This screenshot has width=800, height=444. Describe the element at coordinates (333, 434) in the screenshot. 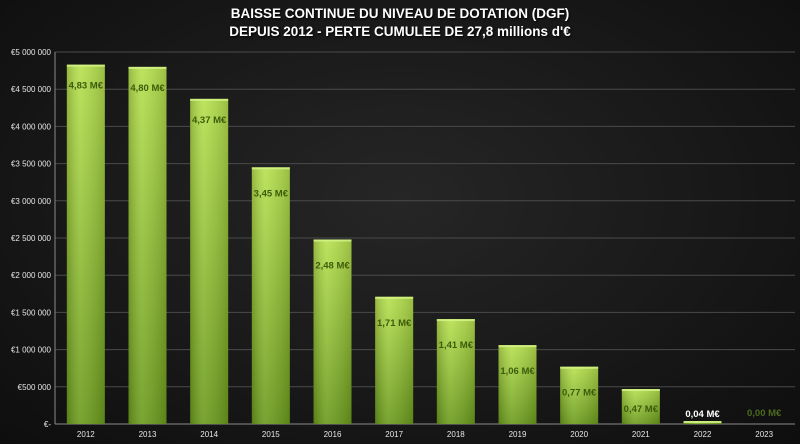

I see `x-tick-label: 2016` at that location.